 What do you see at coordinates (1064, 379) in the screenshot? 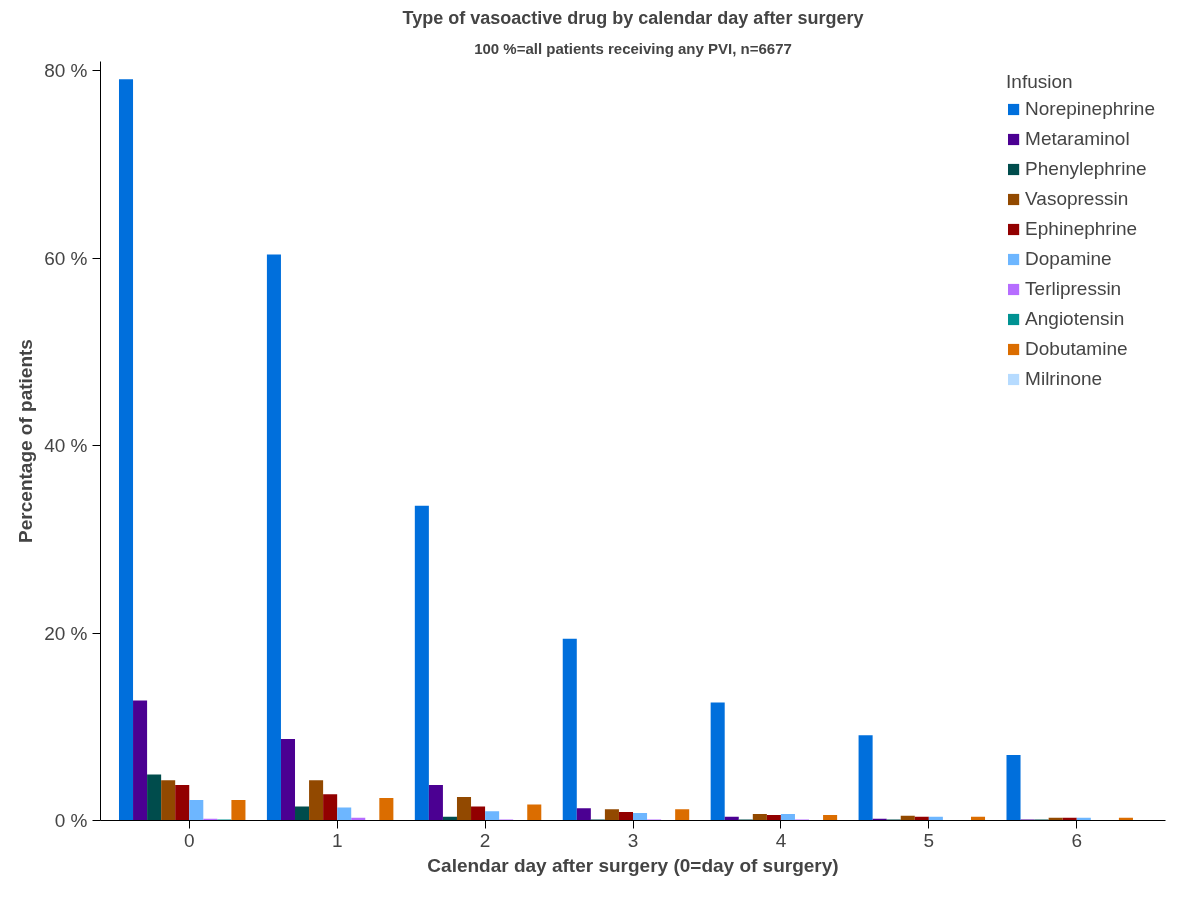
I see `legend-label: Milrinone` at bounding box center [1064, 379].